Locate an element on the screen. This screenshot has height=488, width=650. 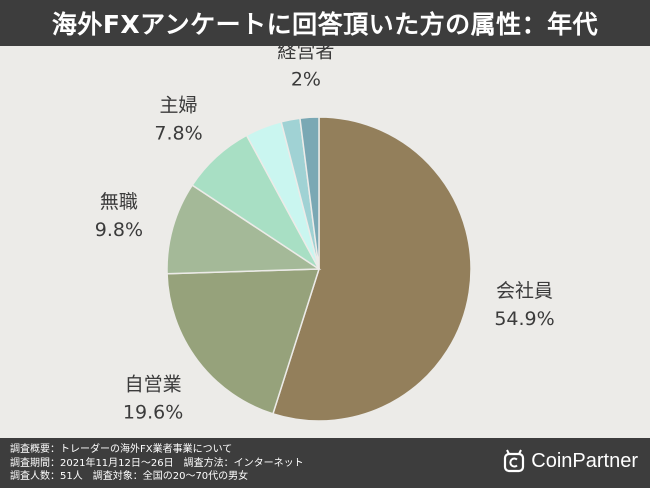
slice-value-label: 7.8% is located at coordinates (178, 134).